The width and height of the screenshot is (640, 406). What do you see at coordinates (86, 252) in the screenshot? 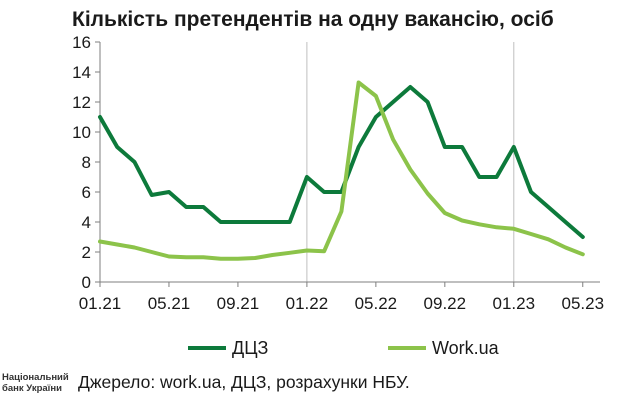
I see `y-tick-label: 2` at bounding box center [86, 252].